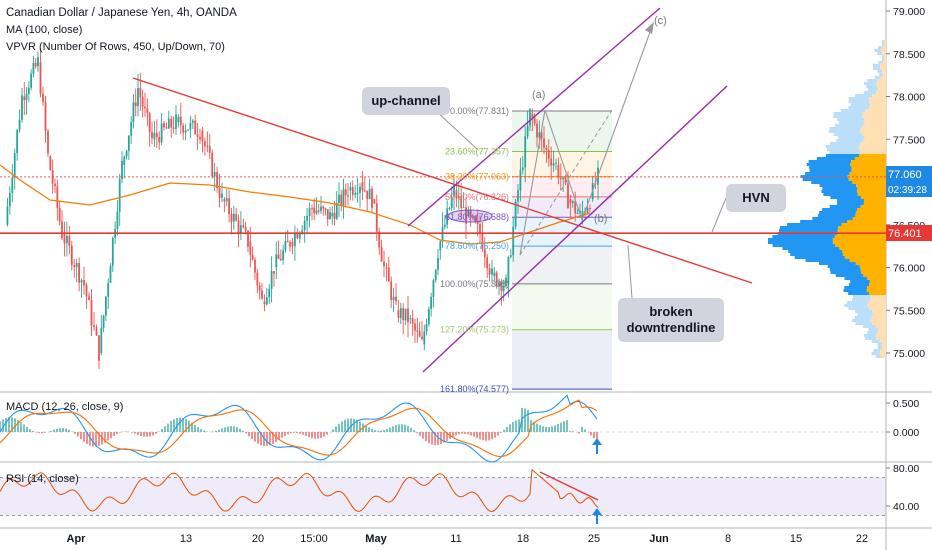 The image size is (932, 550). I want to click on fib-level-label: 50.00%(76.826), so click(477, 197).